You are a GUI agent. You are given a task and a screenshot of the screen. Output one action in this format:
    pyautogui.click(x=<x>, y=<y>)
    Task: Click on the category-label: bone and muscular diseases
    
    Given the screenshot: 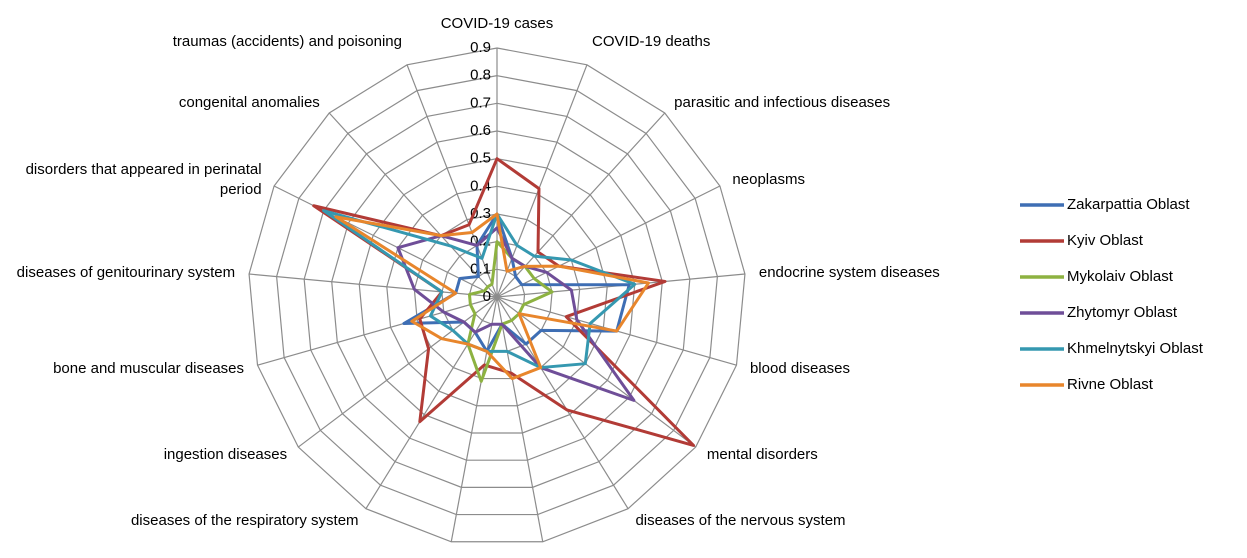 What is the action you would take?
    pyautogui.click(x=149, y=368)
    